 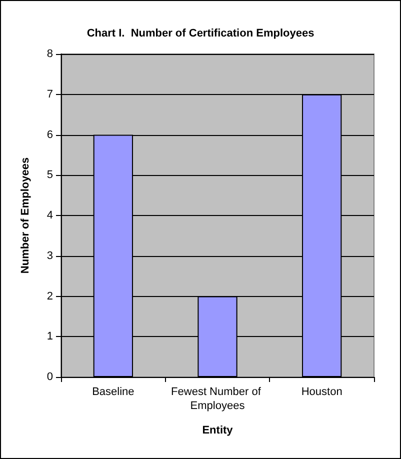 I want to click on y-tick-label: 0, so click(x=49, y=377).